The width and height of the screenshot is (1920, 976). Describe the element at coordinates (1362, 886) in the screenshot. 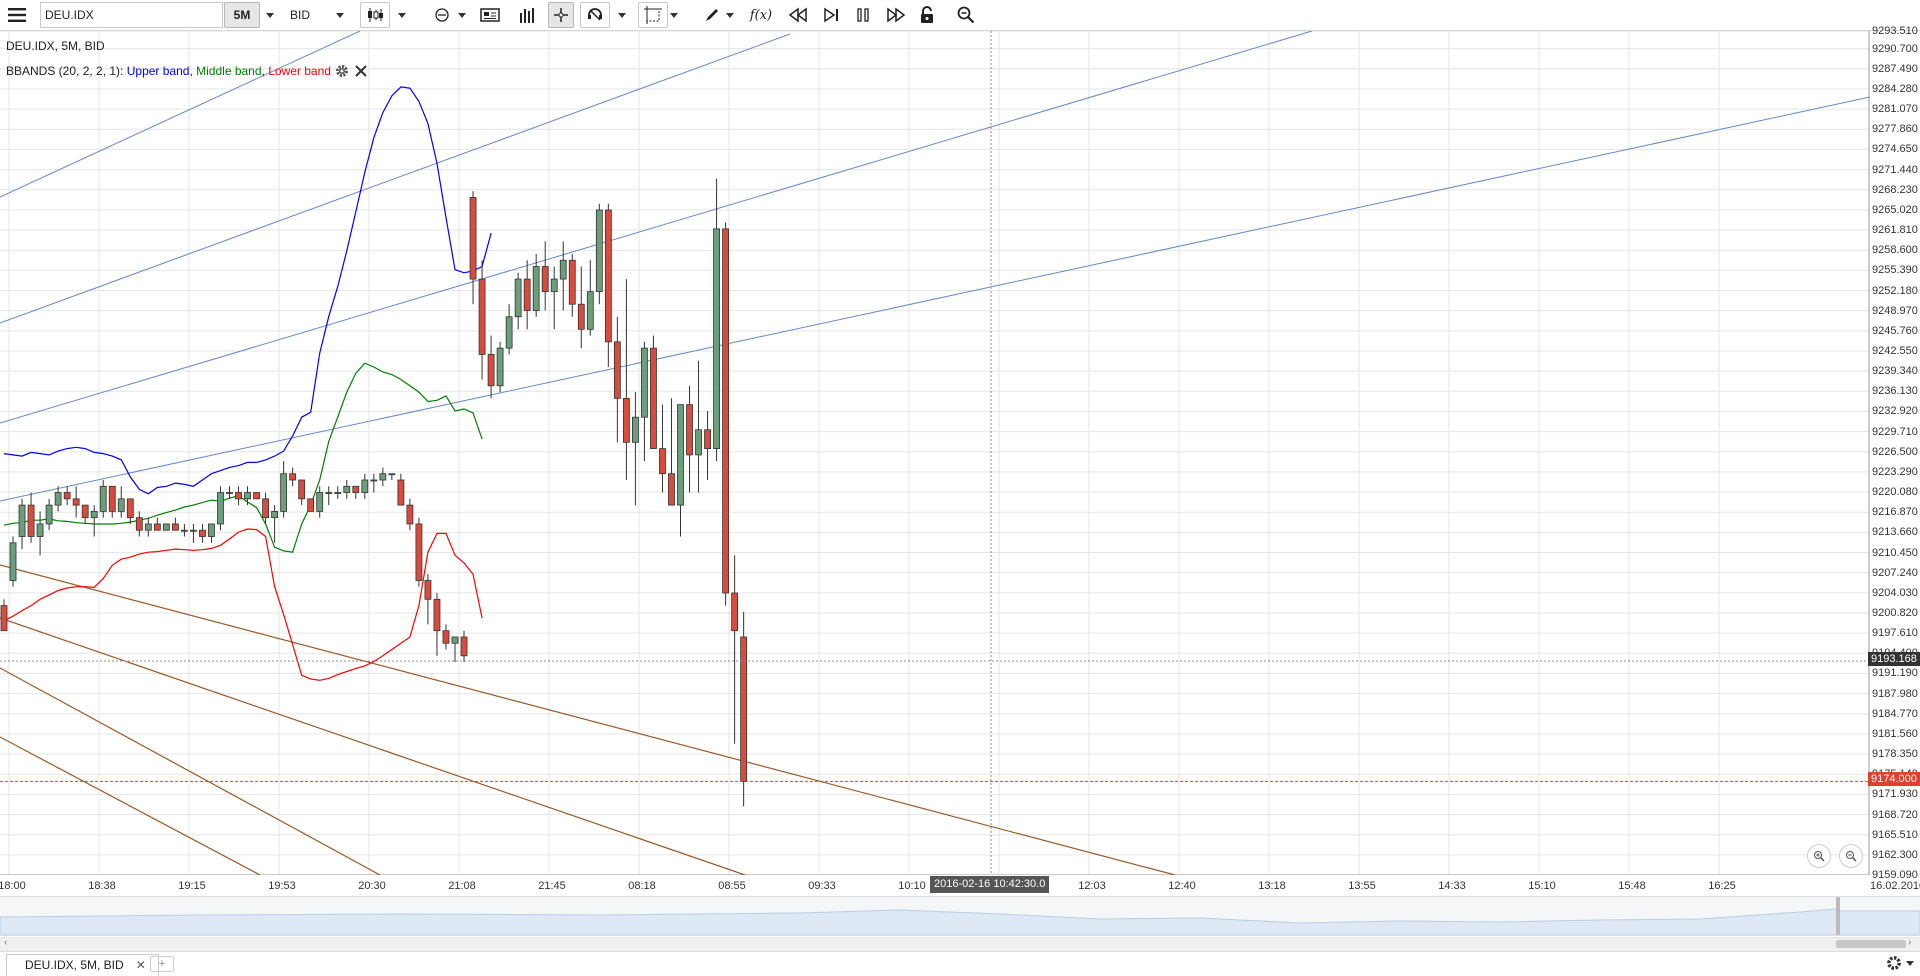

I see `time-tick-label: 13:55` at that location.